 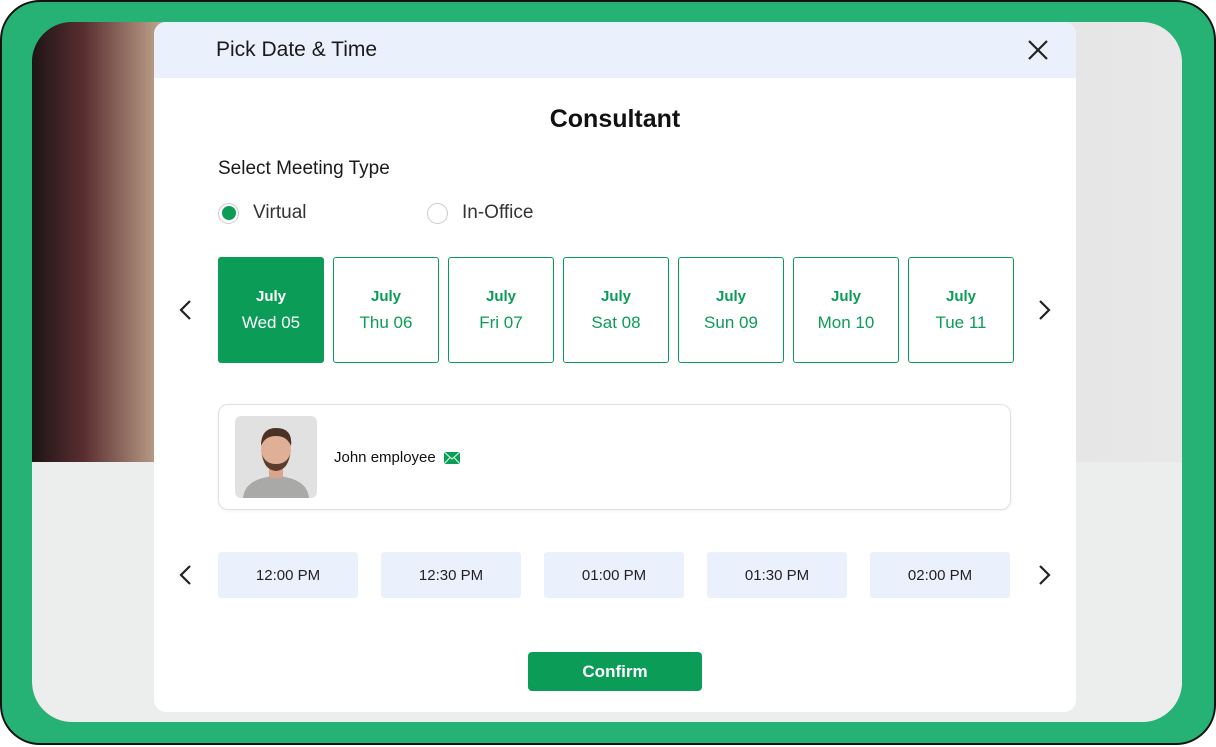 What do you see at coordinates (304, 168) in the screenshot?
I see `meeting-type-label: Select Meeting Type` at bounding box center [304, 168].